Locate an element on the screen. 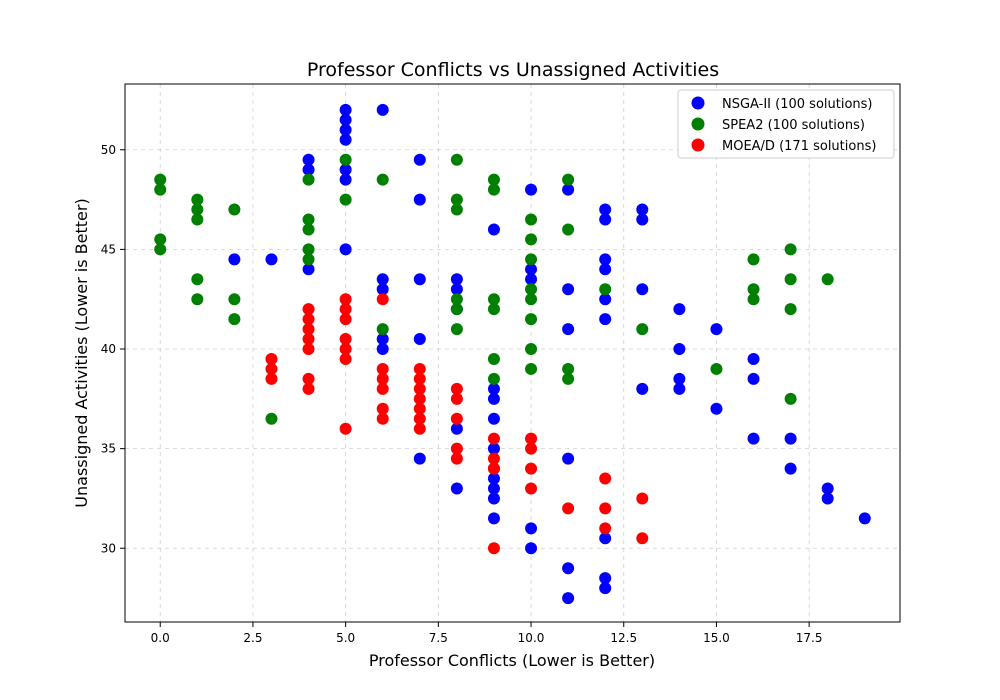 This screenshot has width=1000, height=700. x-tick-label: 17.5 is located at coordinates (809, 638).